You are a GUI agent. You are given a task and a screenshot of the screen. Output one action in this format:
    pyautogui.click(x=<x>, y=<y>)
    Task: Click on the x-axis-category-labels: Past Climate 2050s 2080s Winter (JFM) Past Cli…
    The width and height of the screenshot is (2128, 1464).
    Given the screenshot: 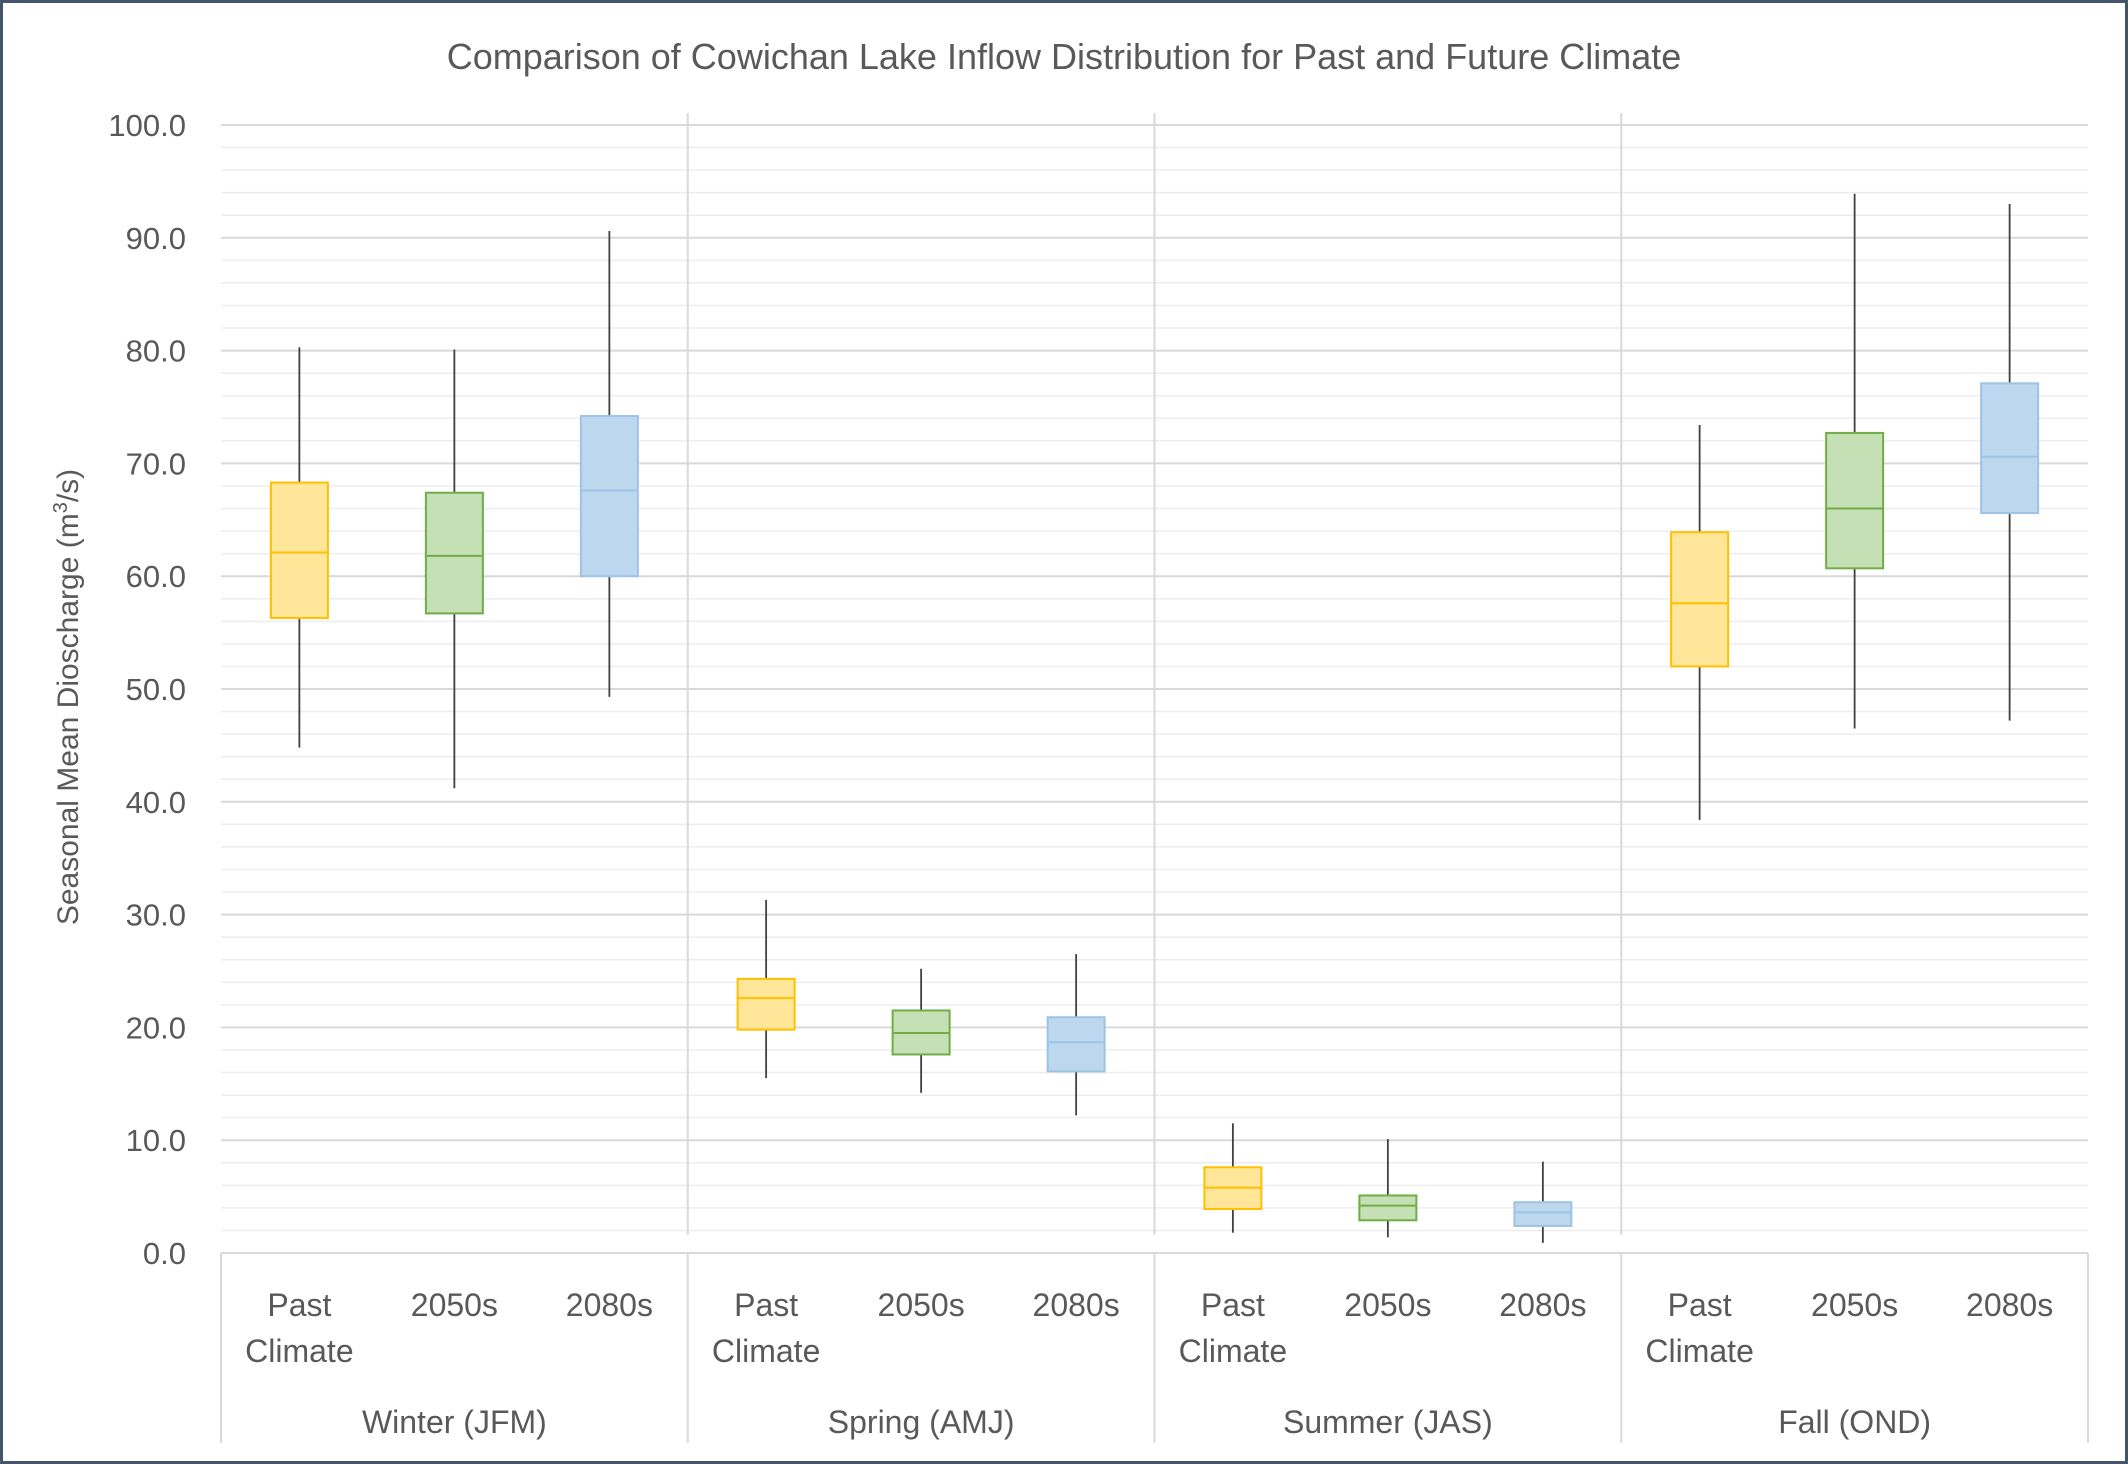 What is the action you would take?
    pyautogui.click(x=1149, y=1363)
    